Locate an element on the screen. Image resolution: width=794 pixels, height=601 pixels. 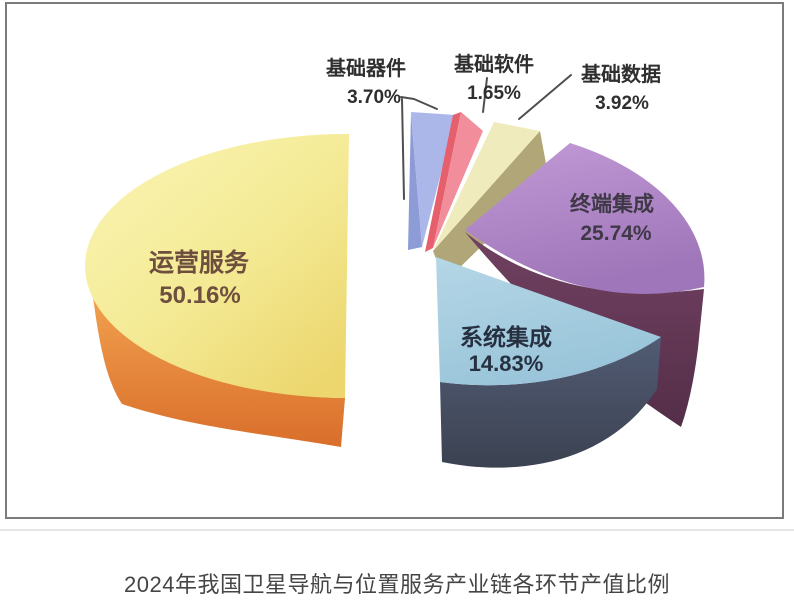
operation-services-slice-side is located at coordinates (217, 359).